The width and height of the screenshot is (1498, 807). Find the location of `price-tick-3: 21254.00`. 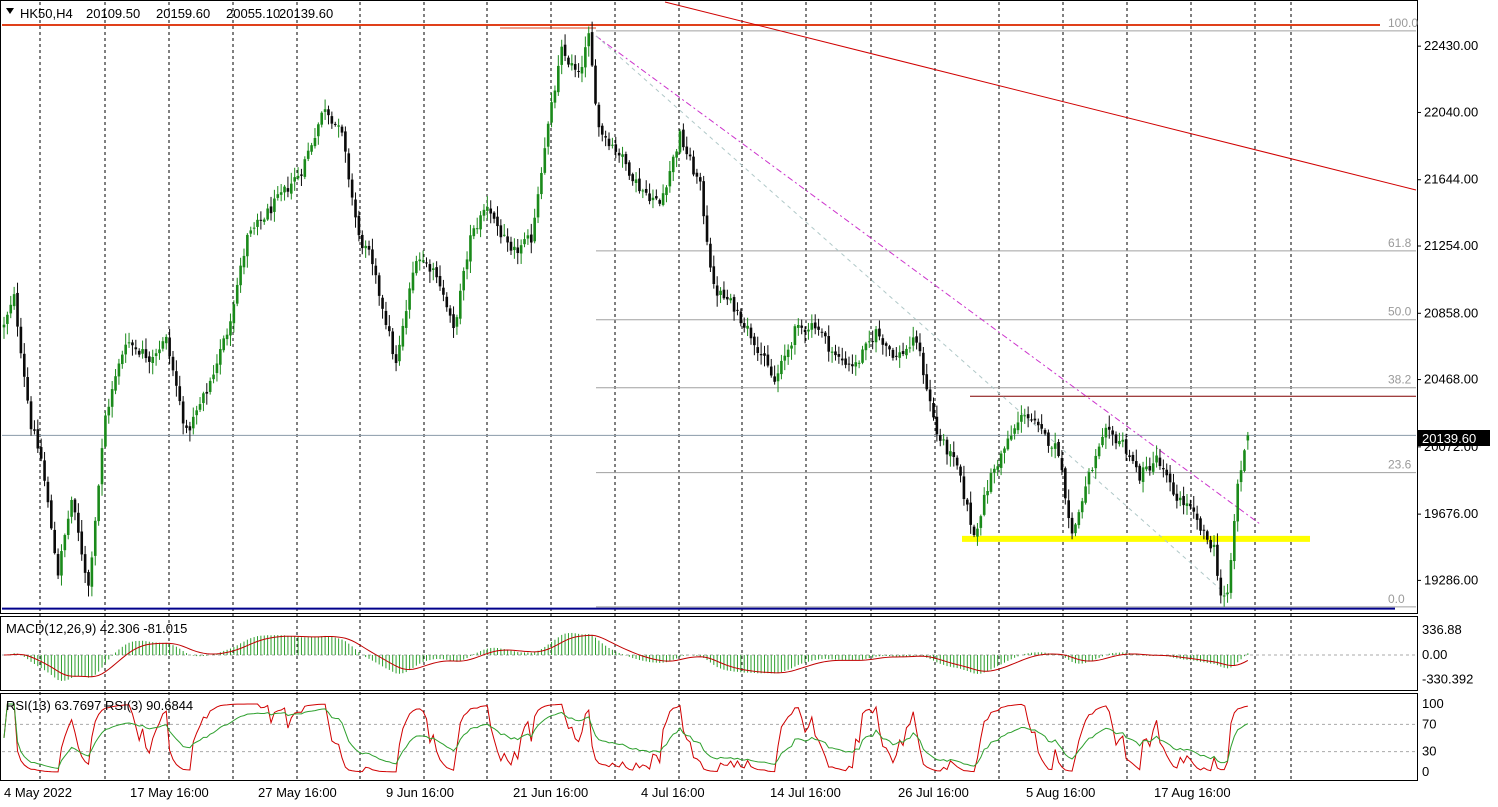

price-tick-3: 21254.00 is located at coordinates (1451, 245).